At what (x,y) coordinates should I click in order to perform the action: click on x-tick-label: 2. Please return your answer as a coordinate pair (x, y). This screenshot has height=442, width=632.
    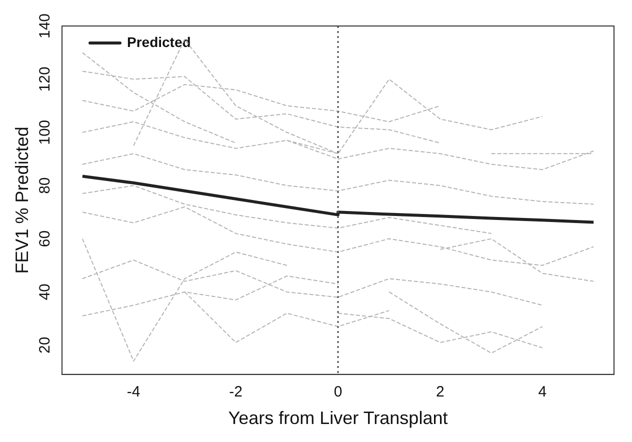
    Looking at the image, I should click on (440, 392).